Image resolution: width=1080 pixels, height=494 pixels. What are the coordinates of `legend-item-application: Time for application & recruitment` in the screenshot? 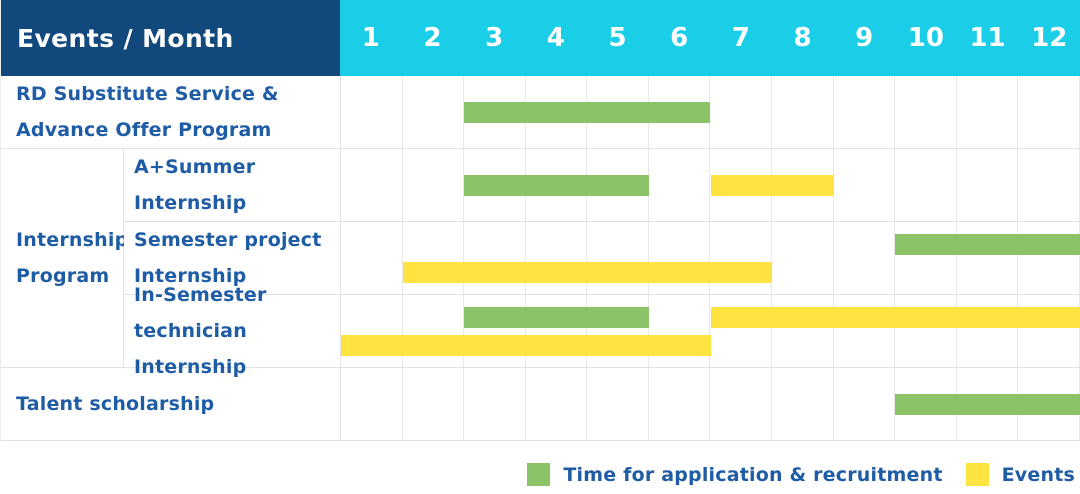 It's located at (734, 474).